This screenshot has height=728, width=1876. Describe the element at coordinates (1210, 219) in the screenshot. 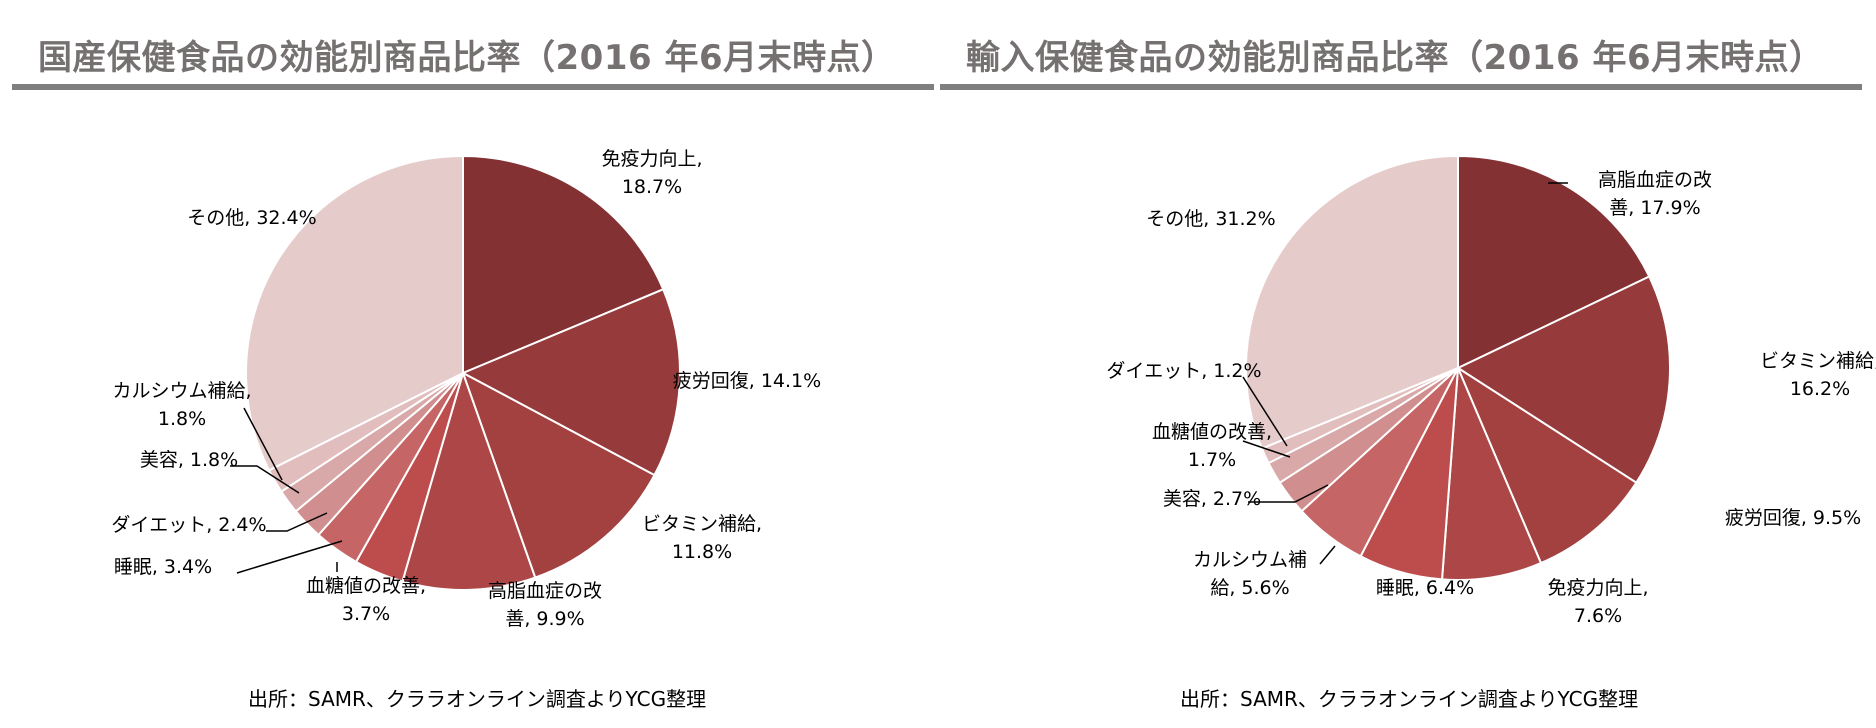

I see `slice-label: その他, 31.2%` at that location.